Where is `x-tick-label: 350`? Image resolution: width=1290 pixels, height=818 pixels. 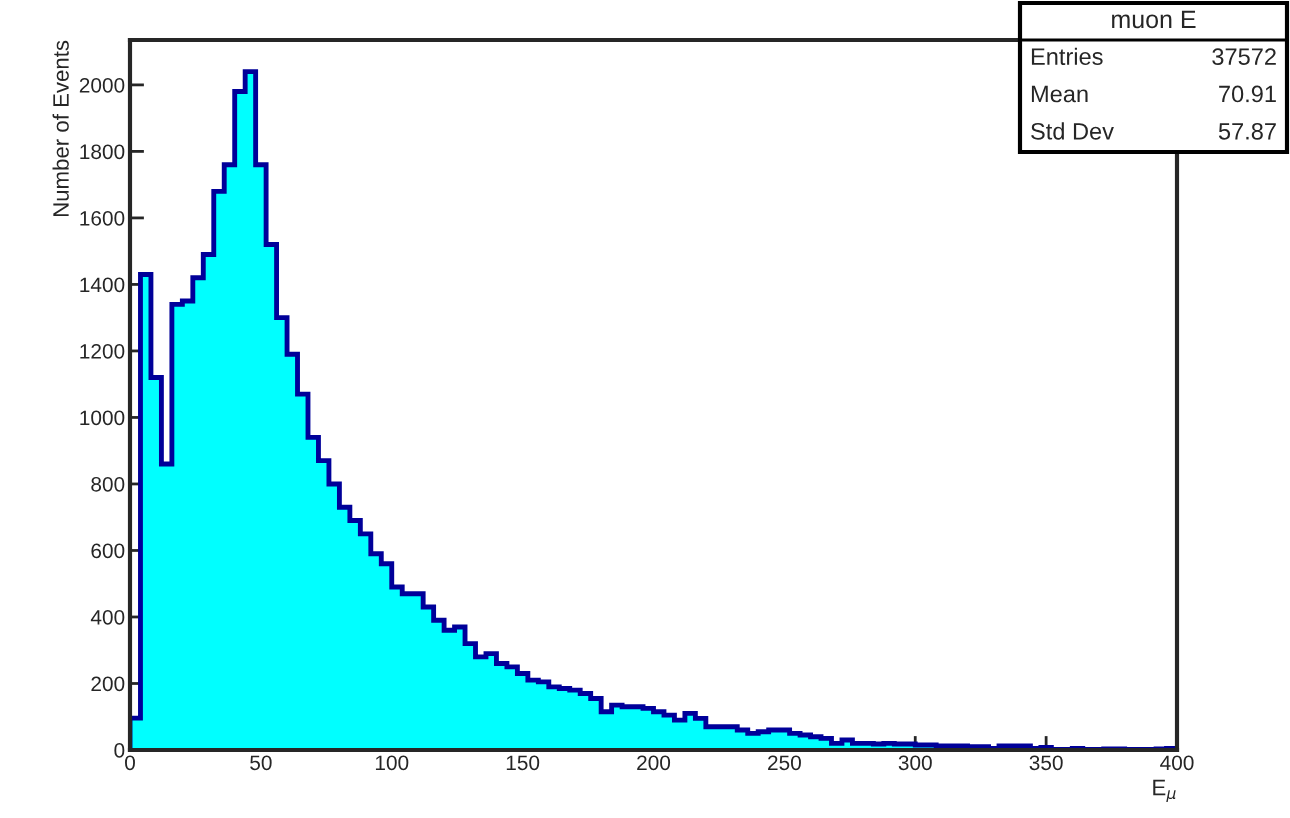 x-tick-label: 350 is located at coordinates (1046, 763).